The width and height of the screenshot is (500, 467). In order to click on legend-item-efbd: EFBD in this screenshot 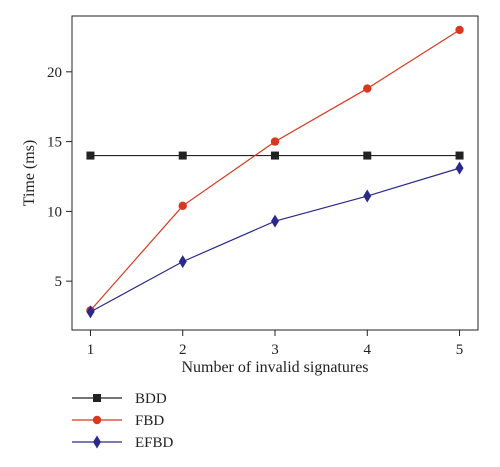, I will do `click(123, 443)`.